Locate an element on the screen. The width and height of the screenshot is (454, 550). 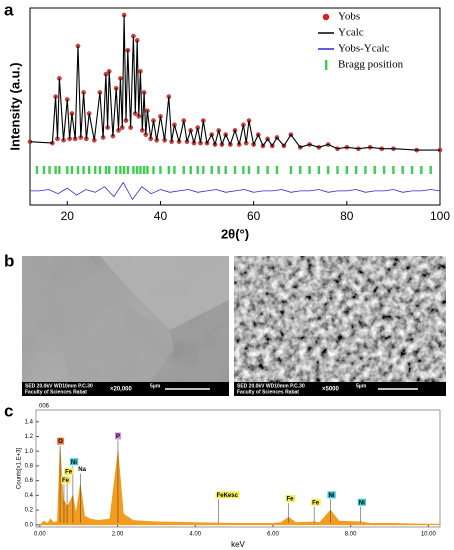
annotation-label: Na is located at coordinates (82, 470).